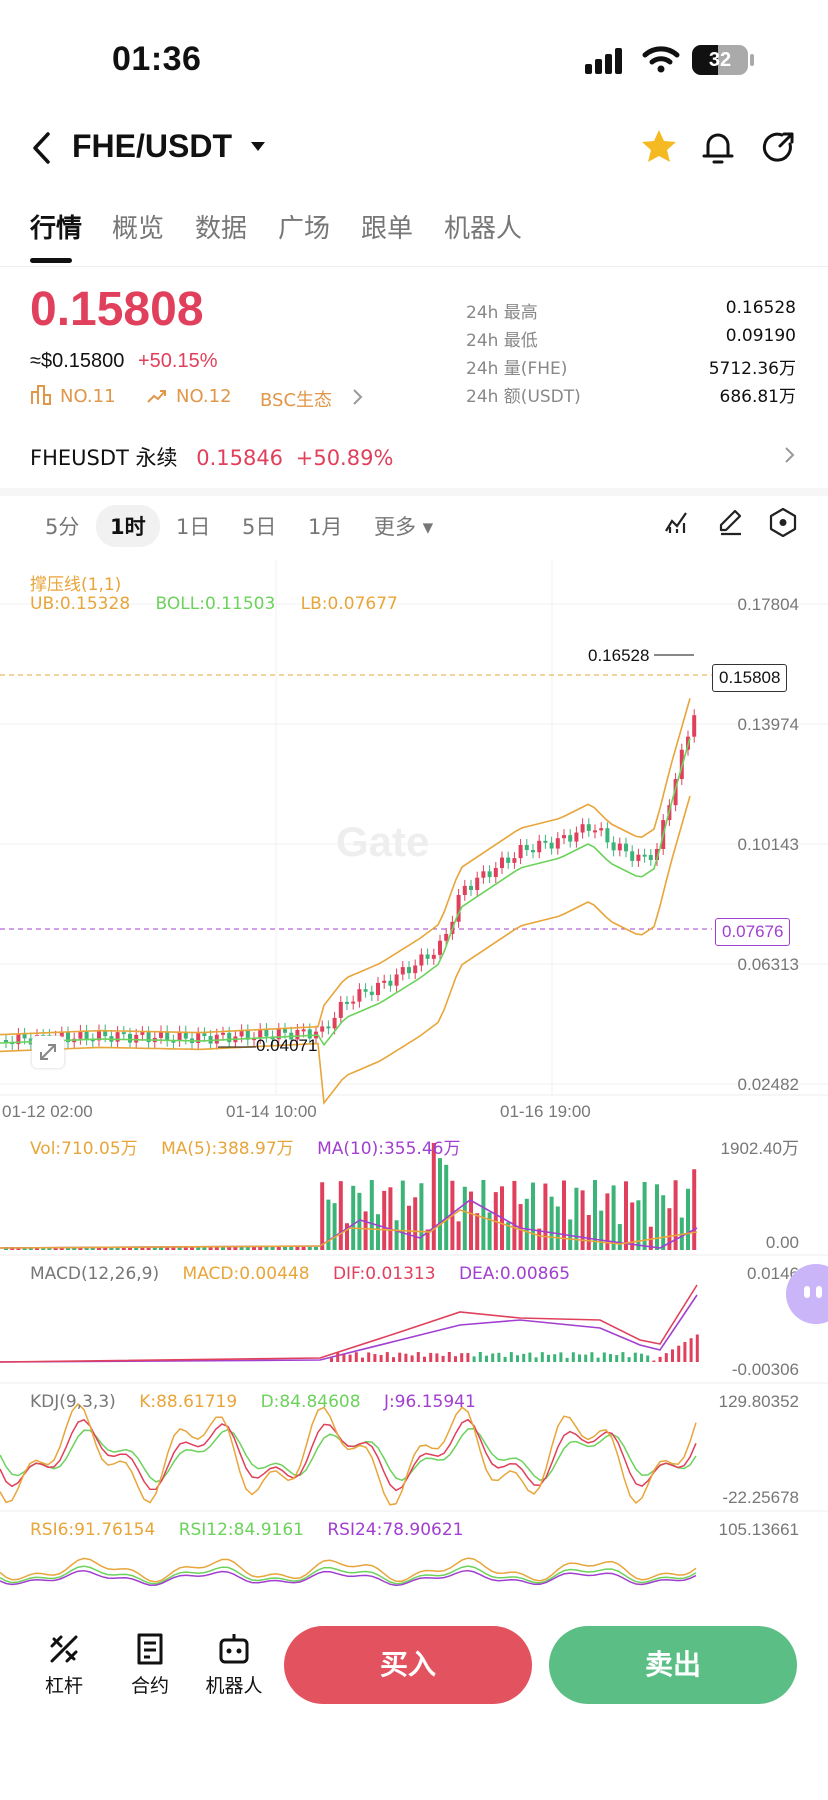 The image size is (828, 1800). Describe the element at coordinates (778, 148) in the screenshot. I see `share-icon` at that location.